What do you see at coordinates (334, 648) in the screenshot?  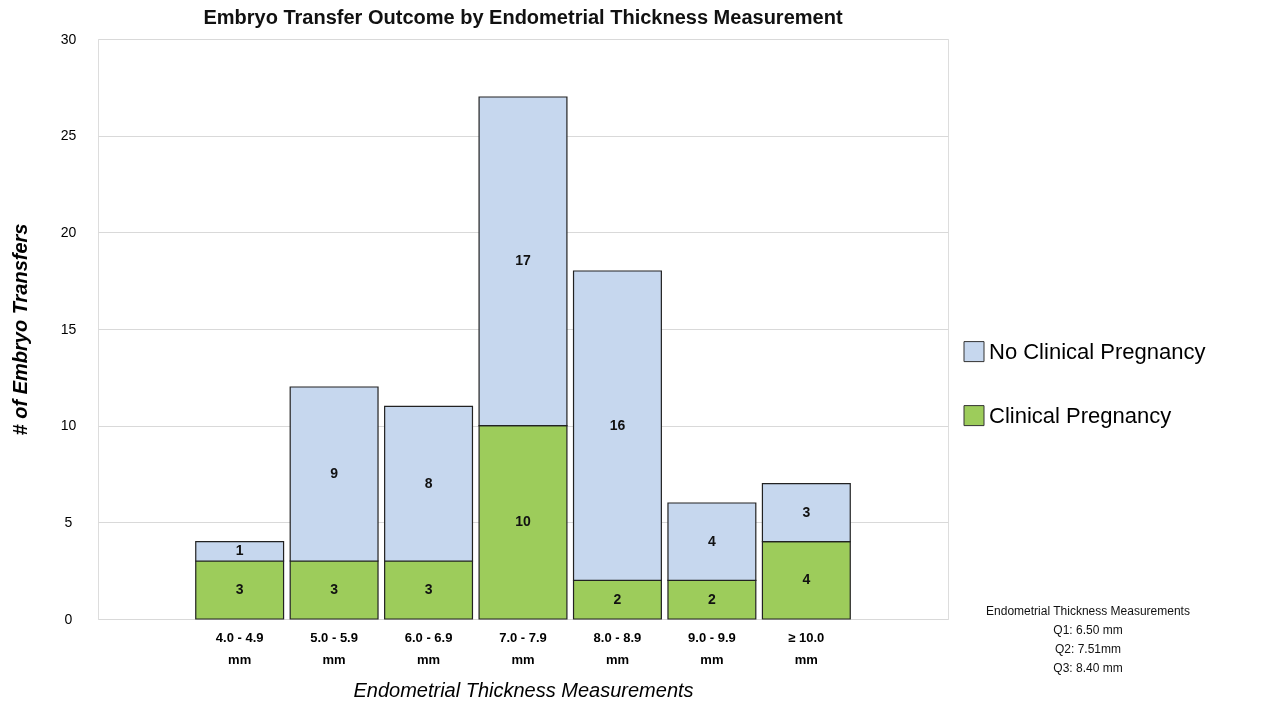 I see `x-tick-label: 5.0 - 5.9 mm` at bounding box center [334, 648].